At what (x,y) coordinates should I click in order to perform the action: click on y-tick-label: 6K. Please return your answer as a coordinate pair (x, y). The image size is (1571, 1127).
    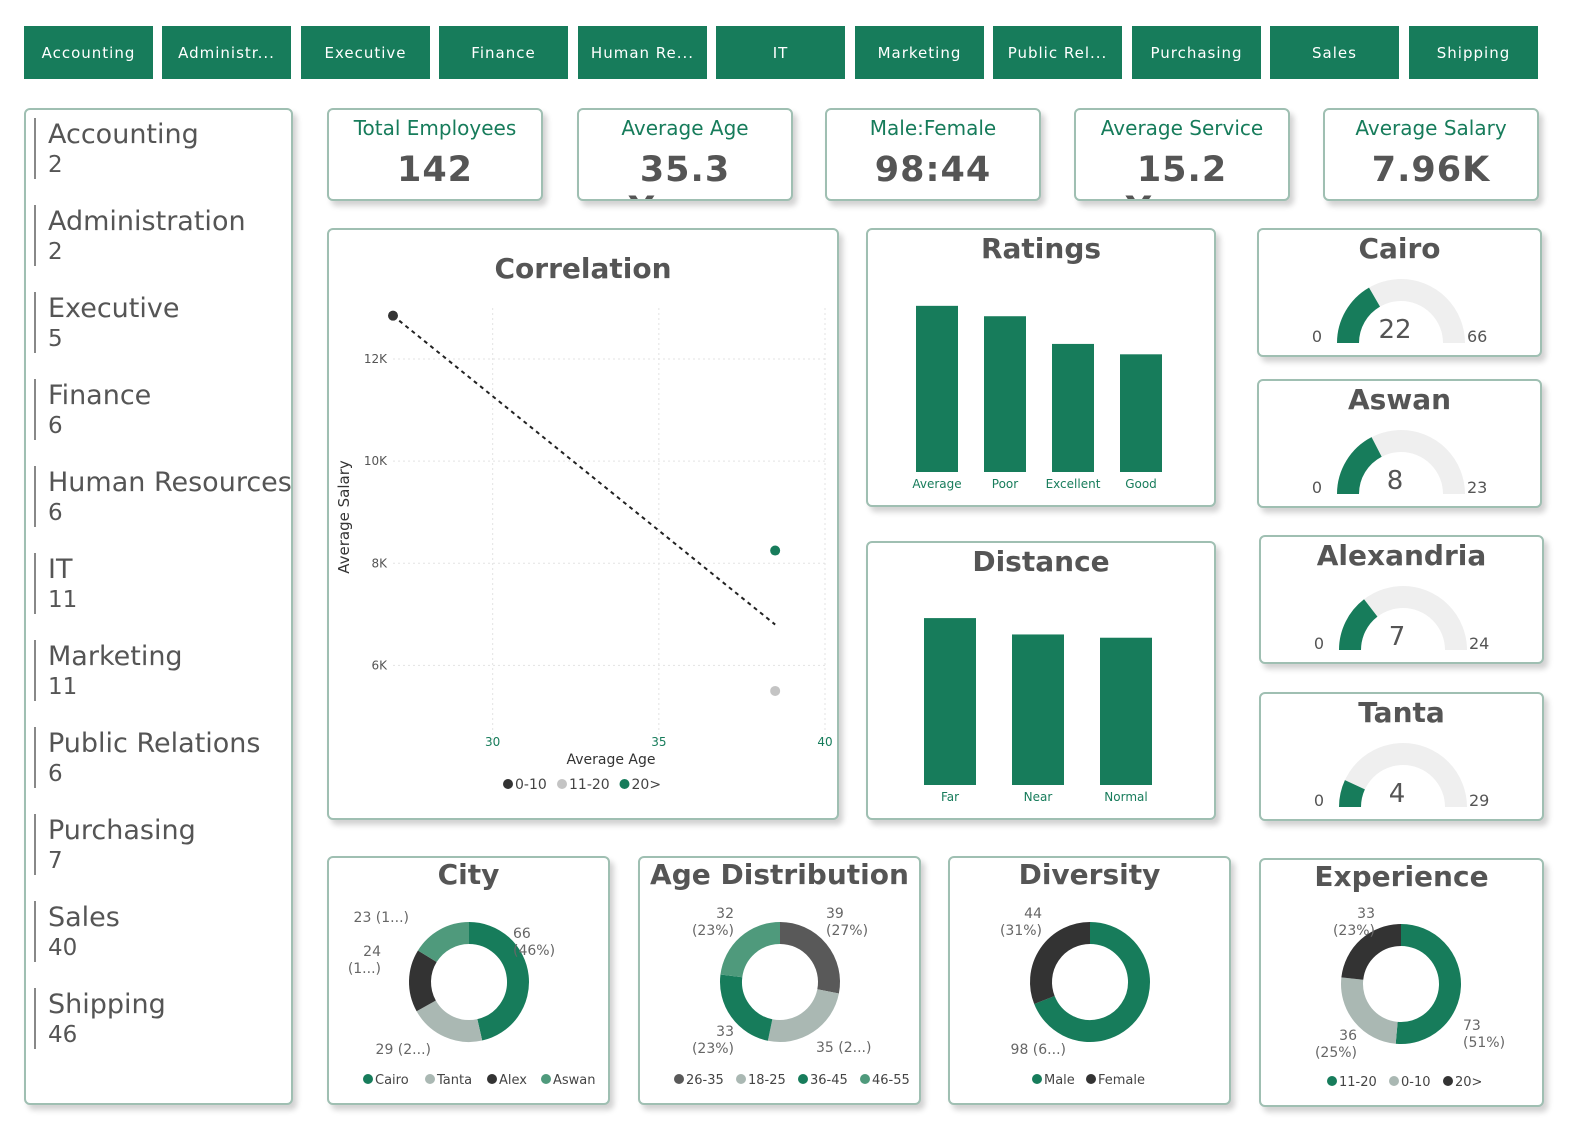
    Looking at the image, I should click on (379, 665).